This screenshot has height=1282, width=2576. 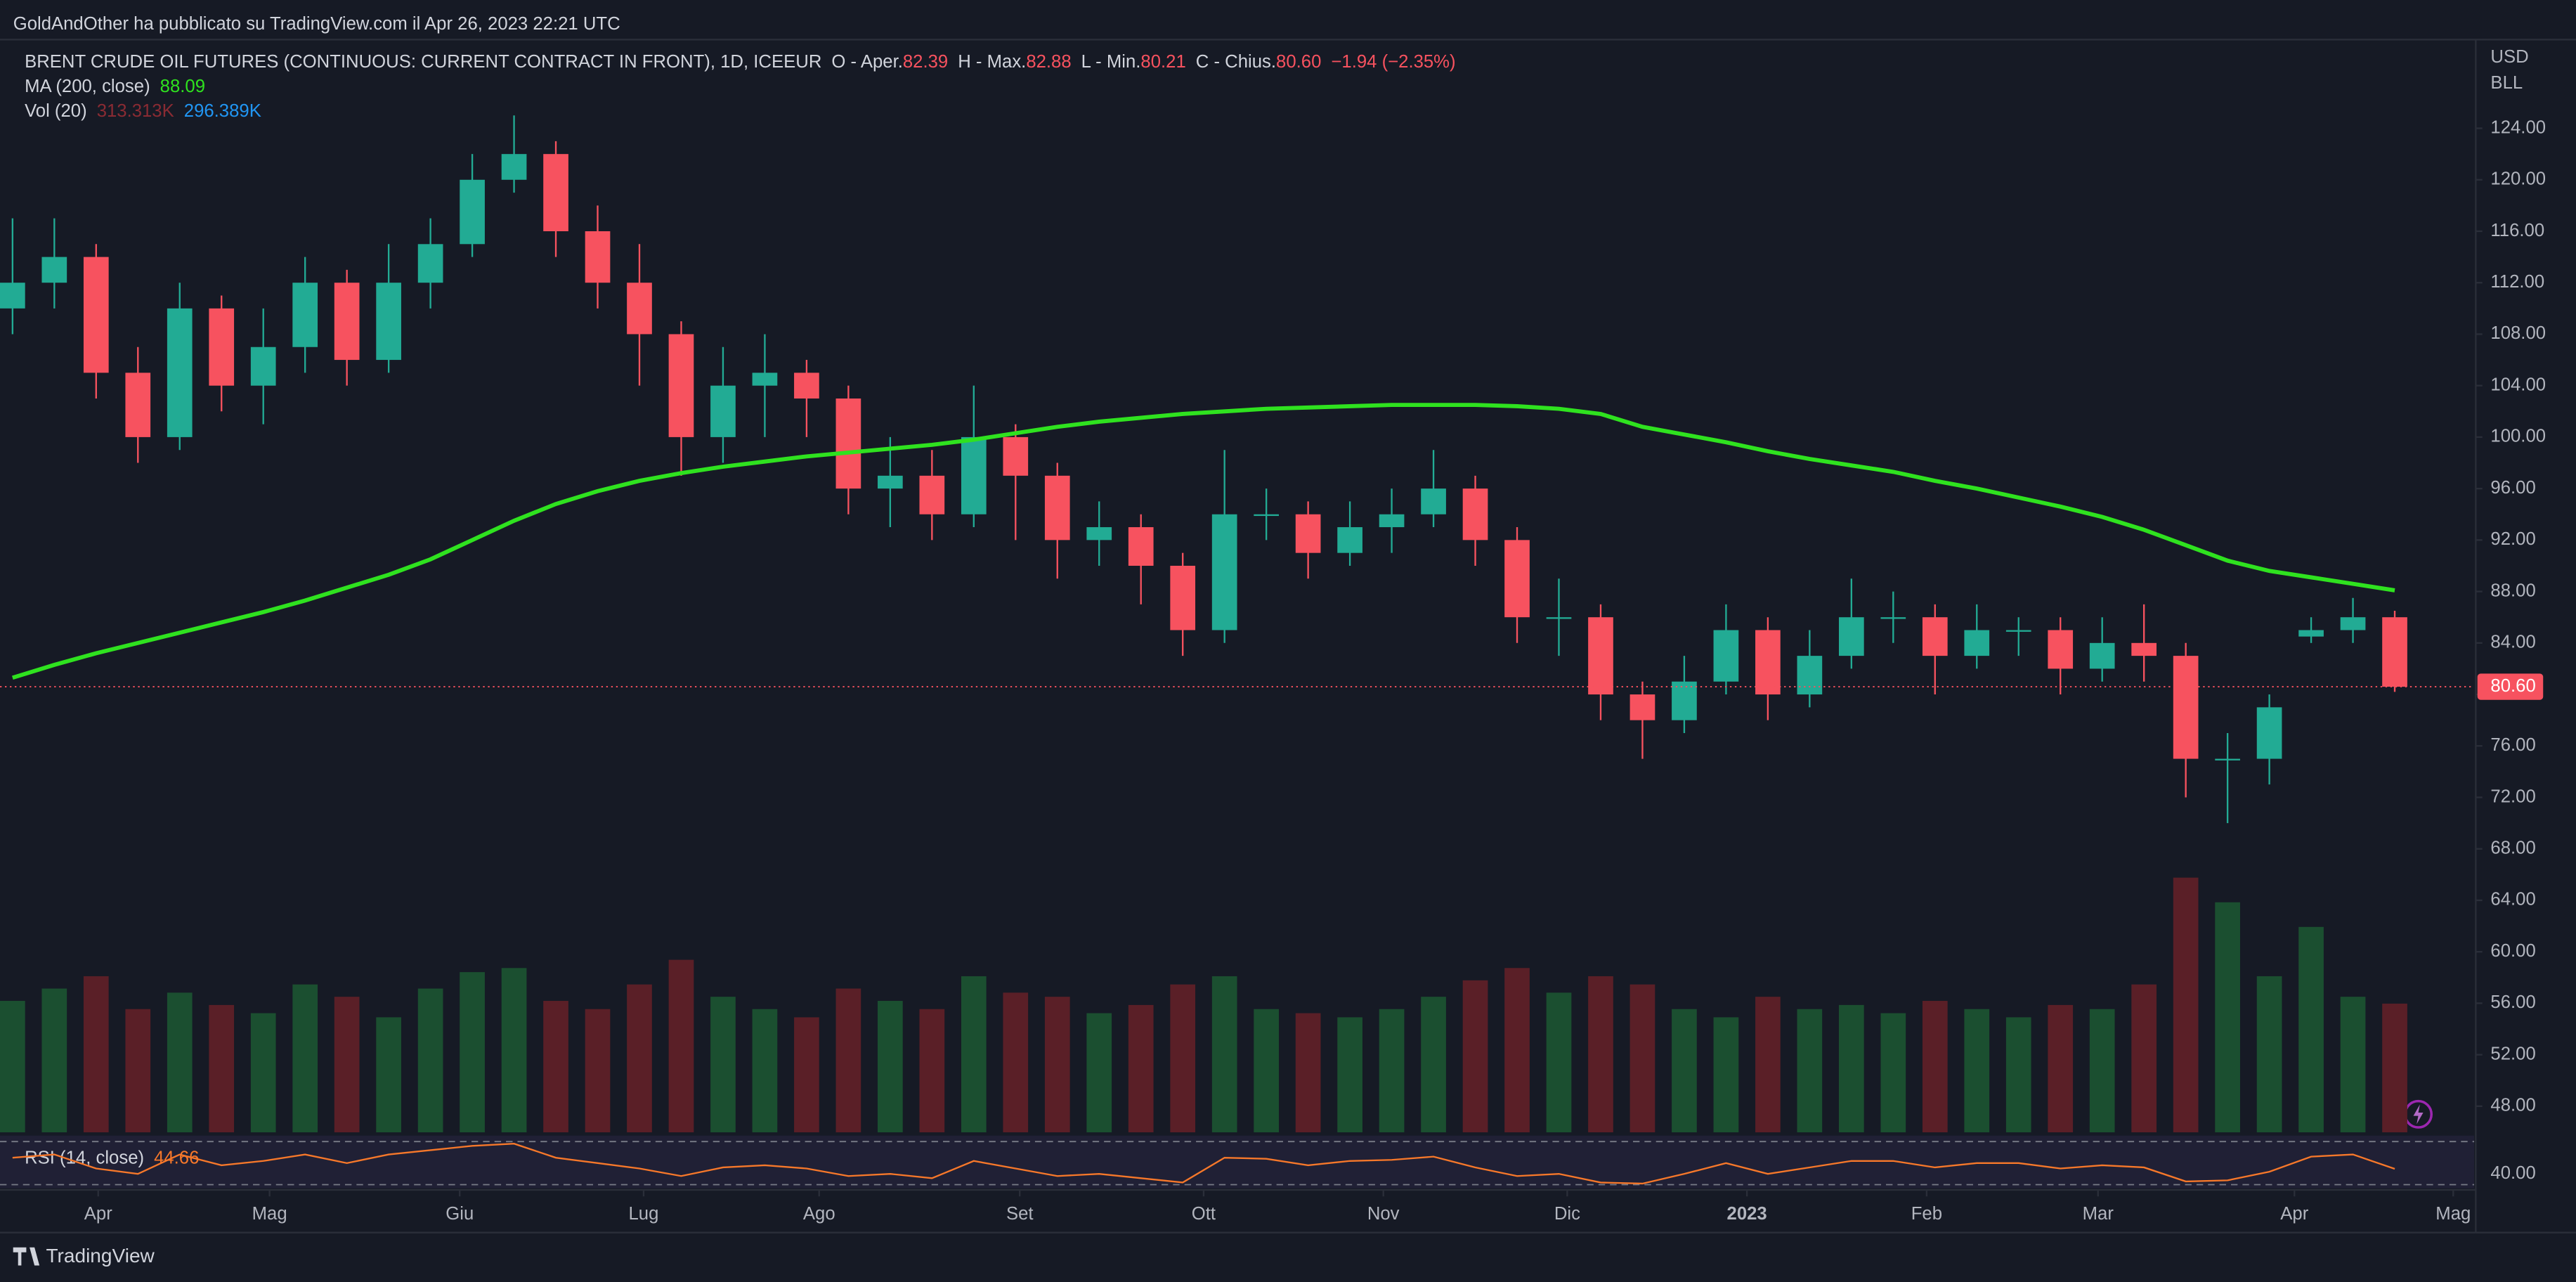 I want to click on x-tick-label: Lug, so click(x=644, y=1214).